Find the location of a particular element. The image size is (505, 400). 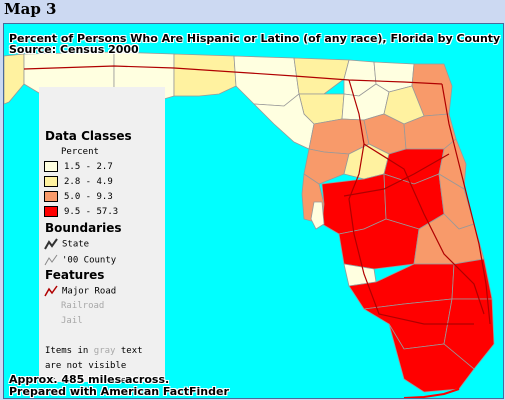

major-road-i95 is located at coordinates (466, 204).